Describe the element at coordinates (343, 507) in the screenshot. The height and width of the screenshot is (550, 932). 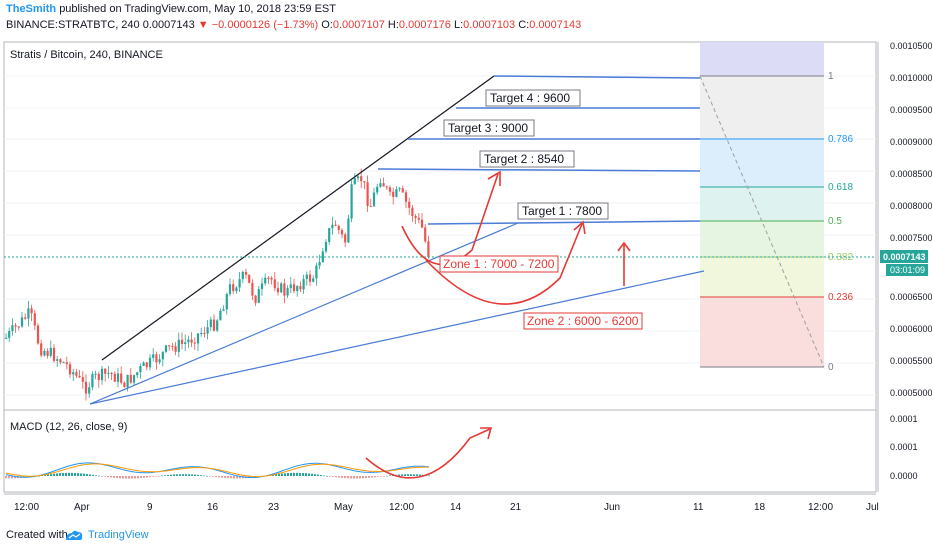
I see `time-tick: May` at that location.